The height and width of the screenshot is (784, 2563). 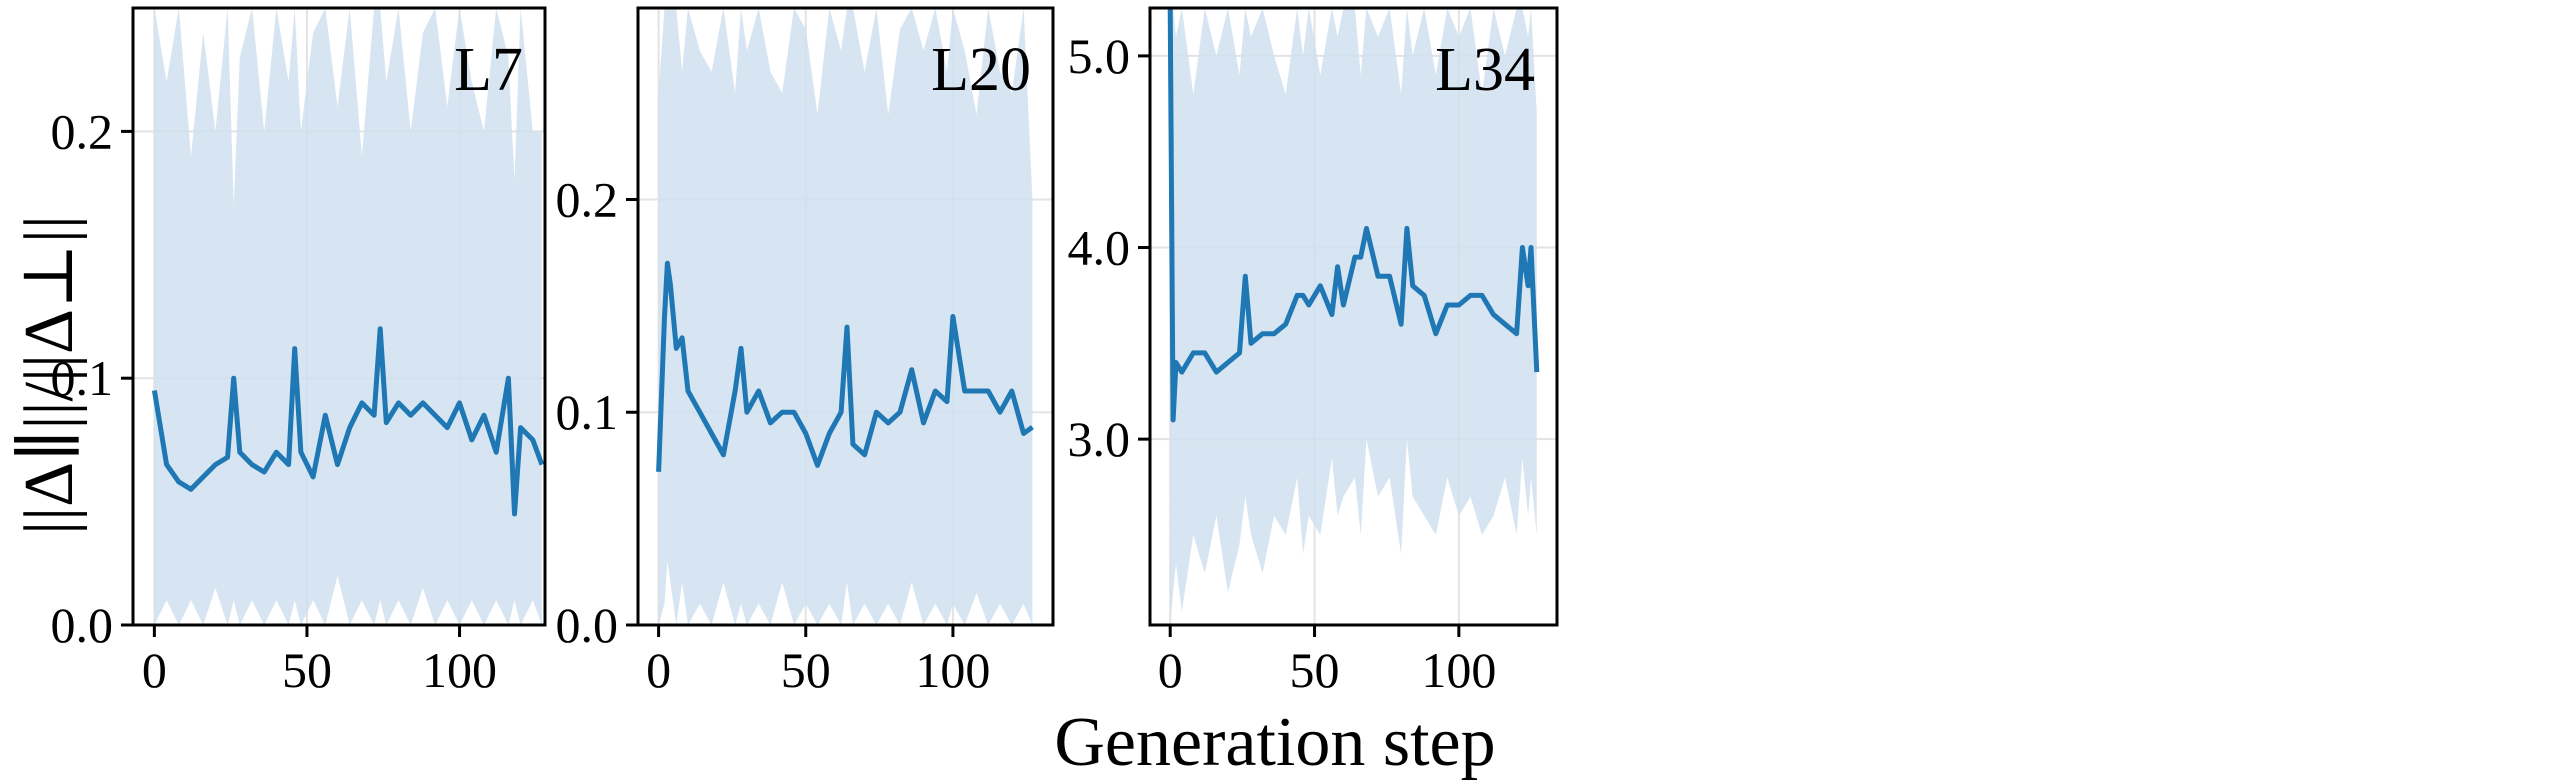 I want to click on y-tick-label: 3.0, so click(x=1099, y=439).